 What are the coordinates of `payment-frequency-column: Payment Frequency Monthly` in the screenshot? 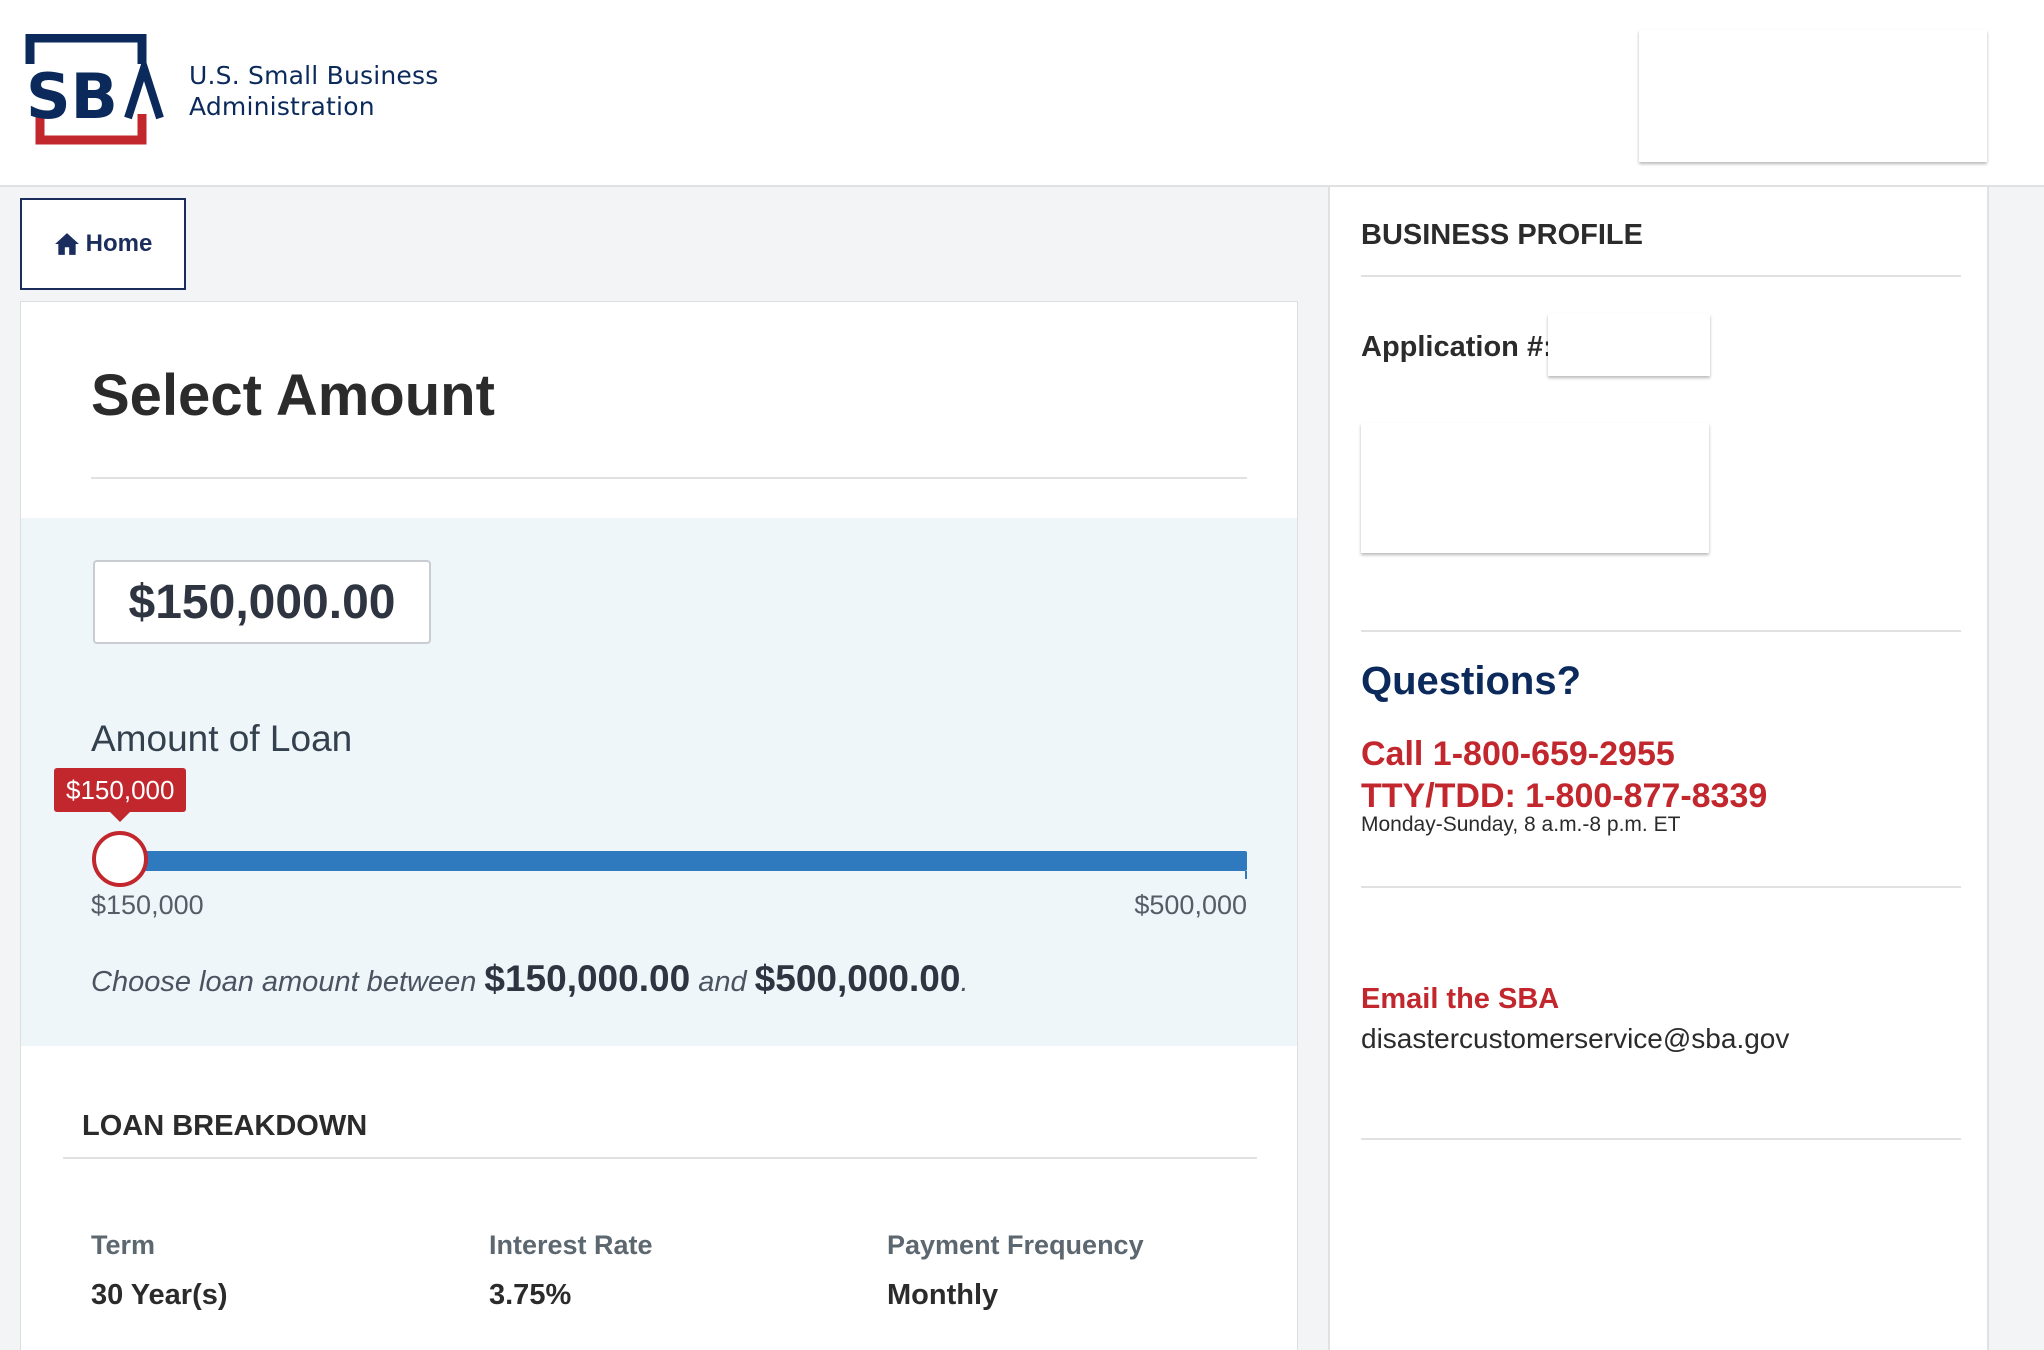 It's located at (1015, 1271).